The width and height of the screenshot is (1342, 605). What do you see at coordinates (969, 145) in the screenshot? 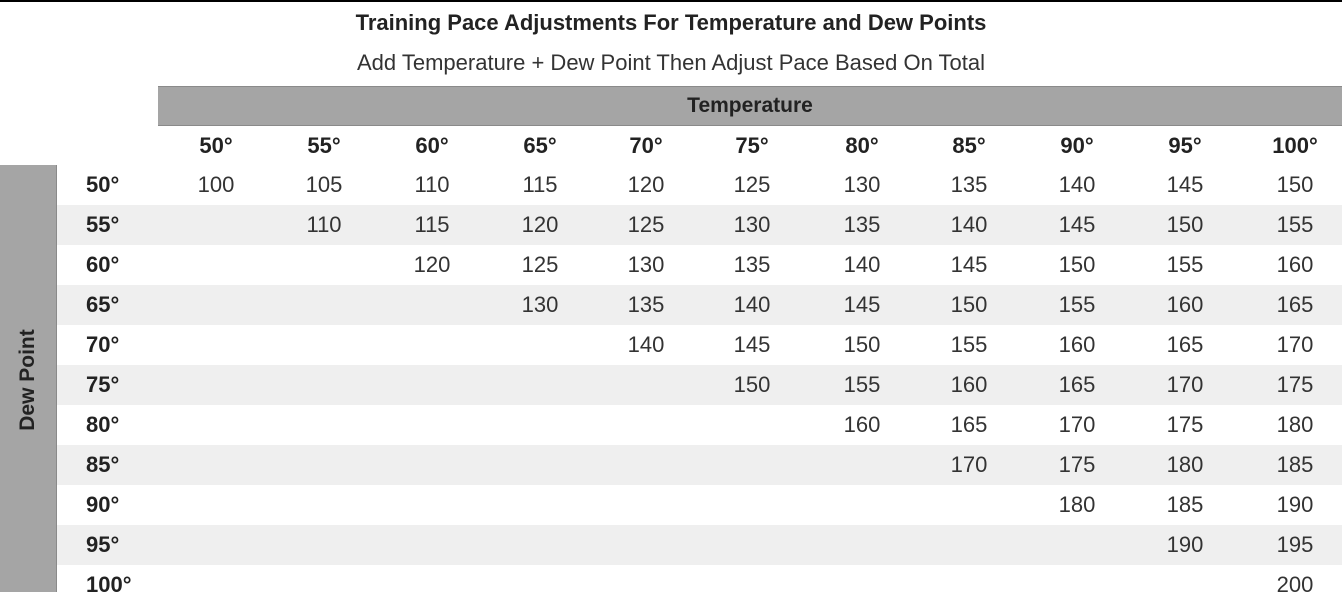
I see `column-header: 85°` at bounding box center [969, 145].